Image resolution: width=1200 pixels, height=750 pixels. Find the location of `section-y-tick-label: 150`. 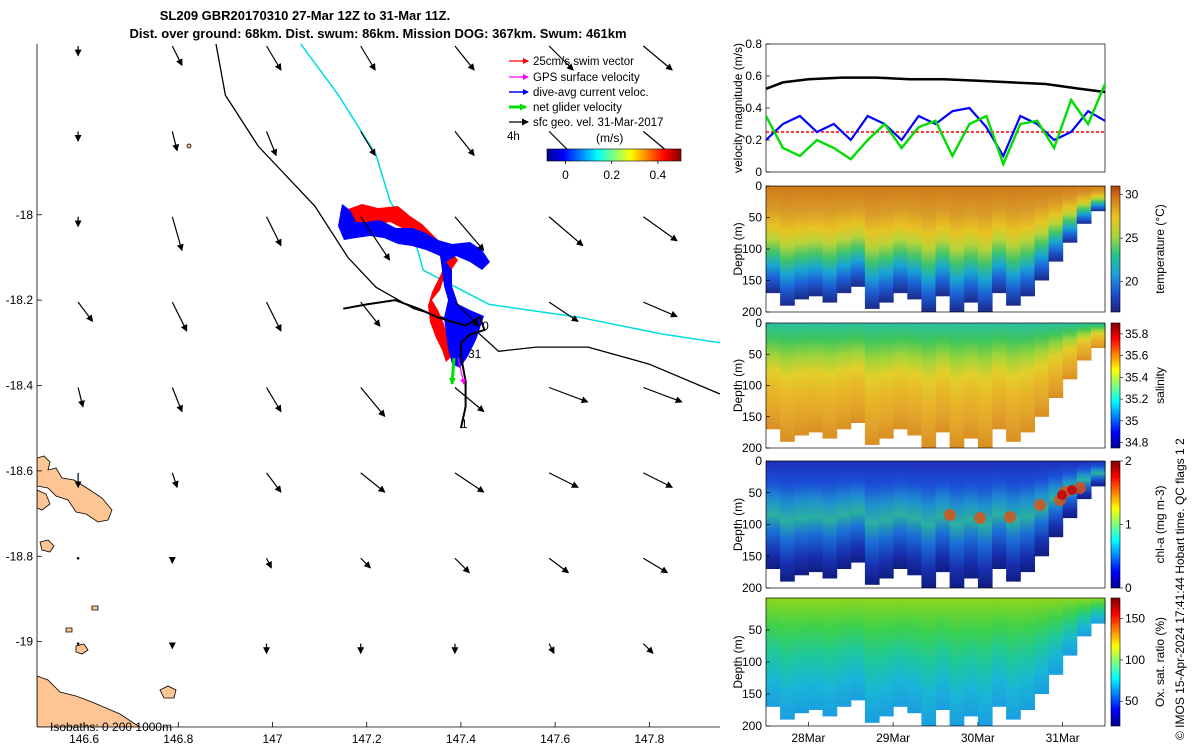

section-y-tick-label: 150 is located at coordinates (752, 417).